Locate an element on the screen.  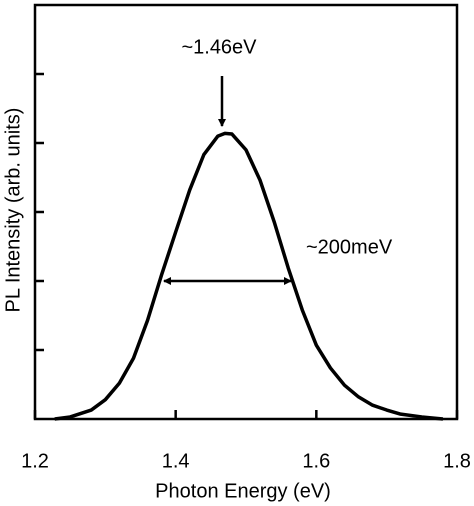
fwhm-annotation: ~200meV is located at coordinates (349, 247).